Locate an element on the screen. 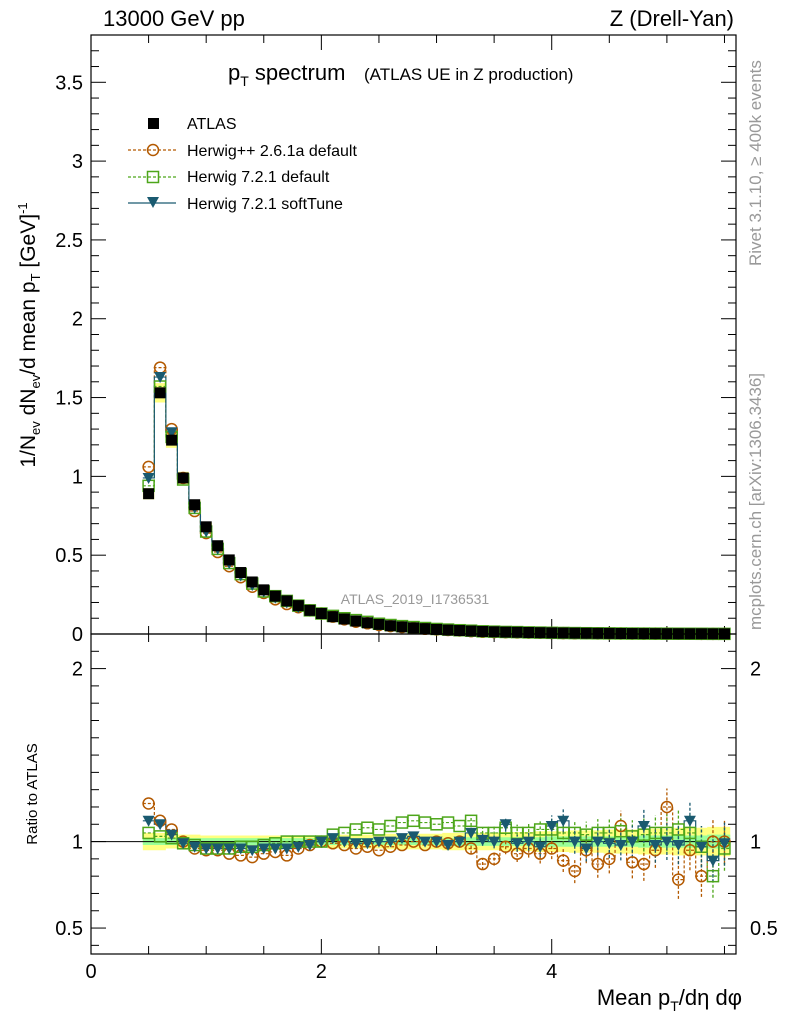 The image size is (786, 1024). legend-marker-atlas is located at coordinates (153, 123).